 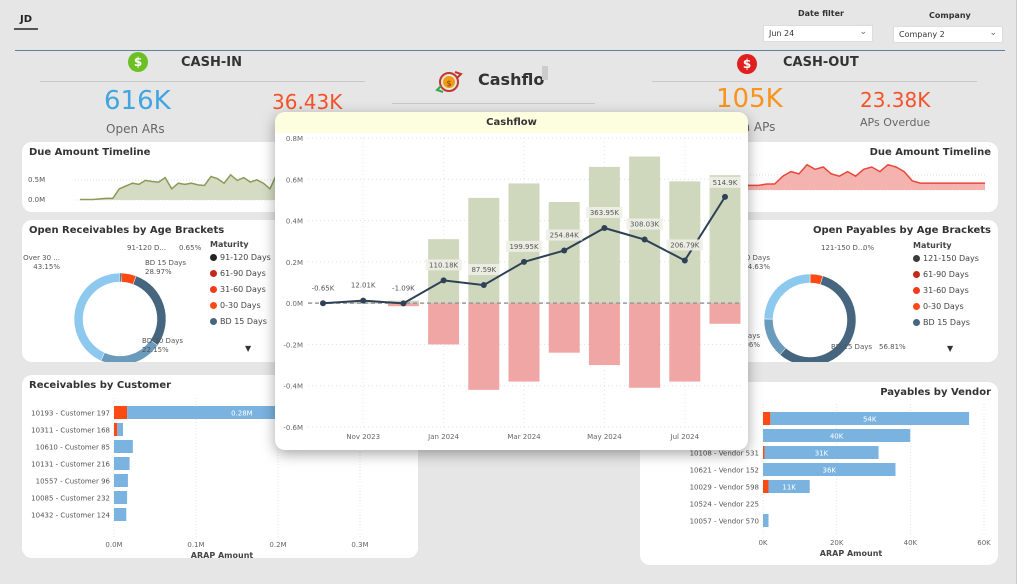 I want to click on chevron-down-icon: ⌄, so click(x=993, y=33).